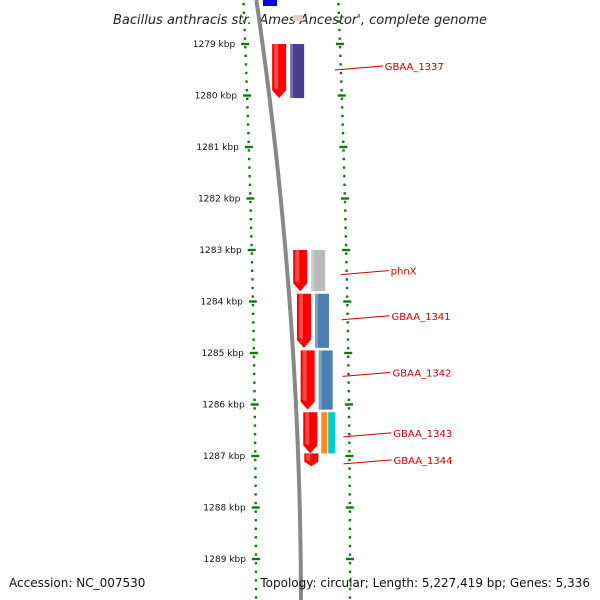 This screenshot has height=600, width=600. What do you see at coordinates (224, 509) in the screenshot?
I see `tick-label: 1288 kbp` at bounding box center [224, 509].